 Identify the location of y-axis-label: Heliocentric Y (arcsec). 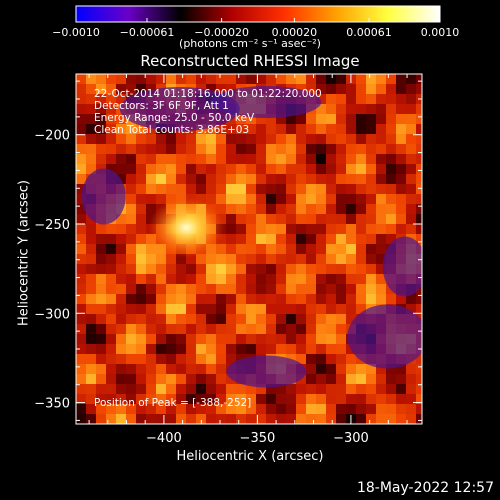
(24, 253).